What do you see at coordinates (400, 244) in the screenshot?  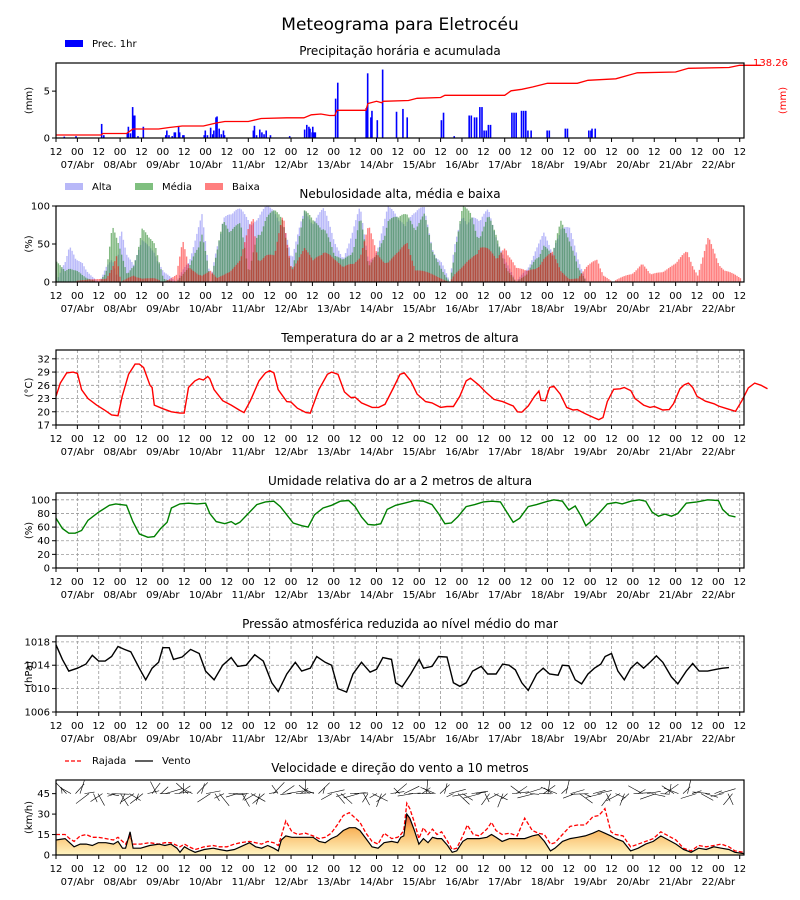 I see `plot-frame` at bounding box center [400, 244].